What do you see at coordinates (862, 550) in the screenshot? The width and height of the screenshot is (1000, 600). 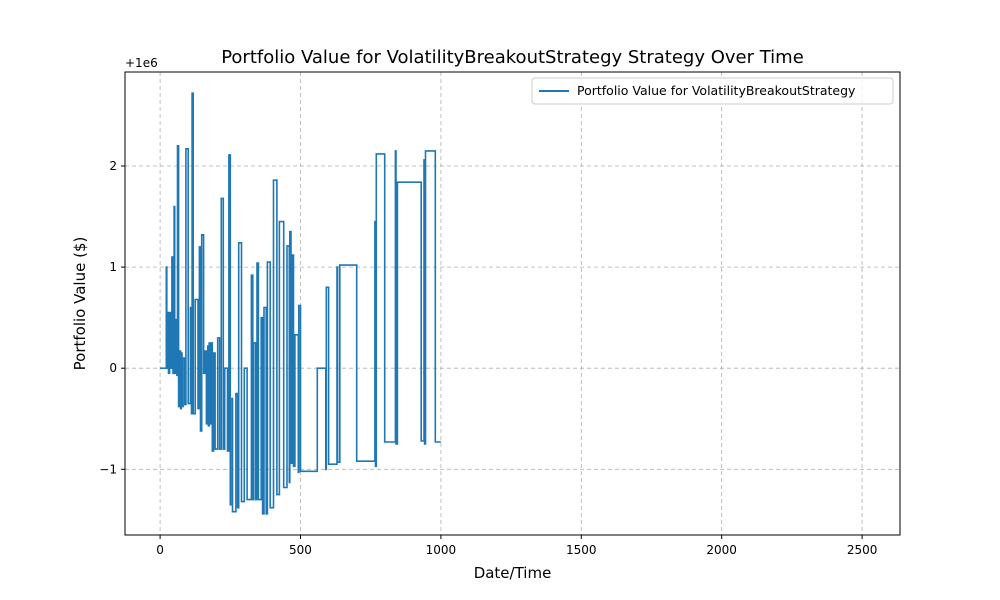 I see `x-tick-label: 2500` at bounding box center [862, 550].